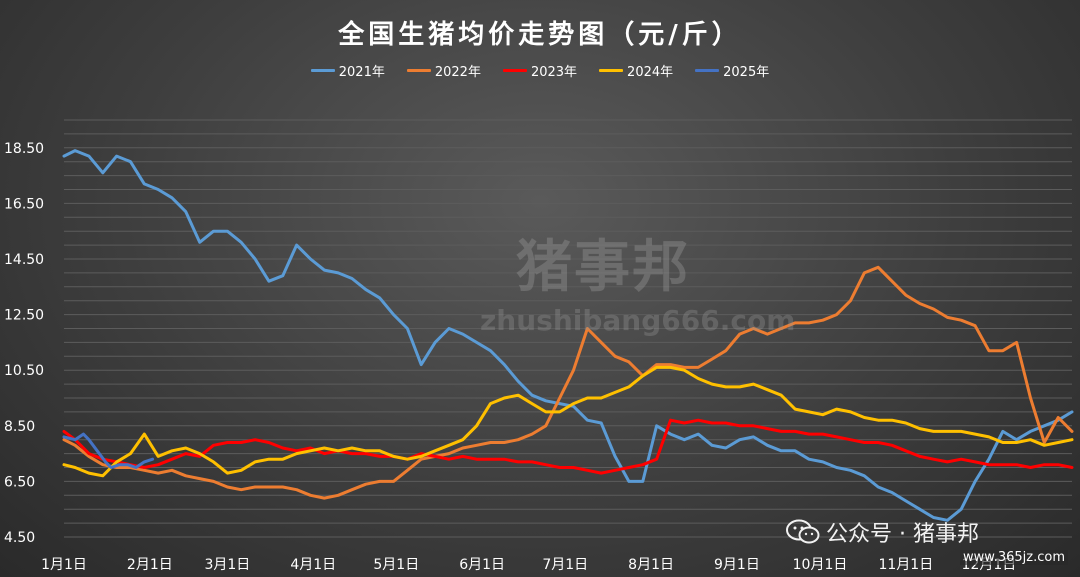 This screenshot has width=1080, height=577. What do you see at coordinates (24, 204) in the screenshot?
I see `y-tick-label: 16.50` at bounding box center [24, 204].